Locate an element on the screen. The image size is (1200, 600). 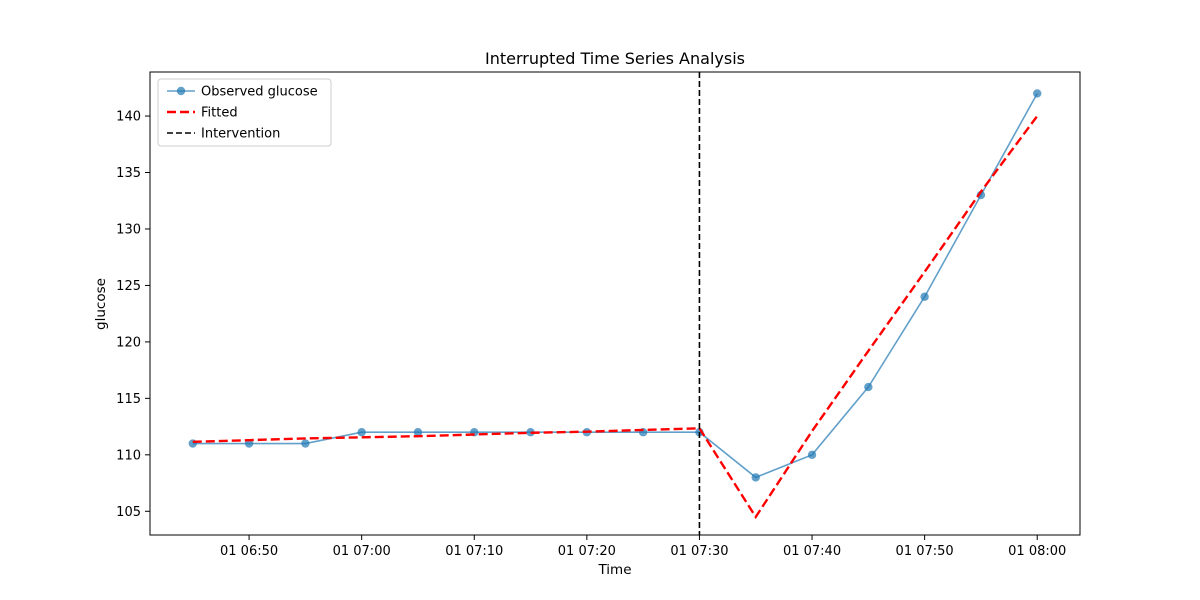
legend: Observed glucose Fitted Intervention is located at coordinates (244, 112).